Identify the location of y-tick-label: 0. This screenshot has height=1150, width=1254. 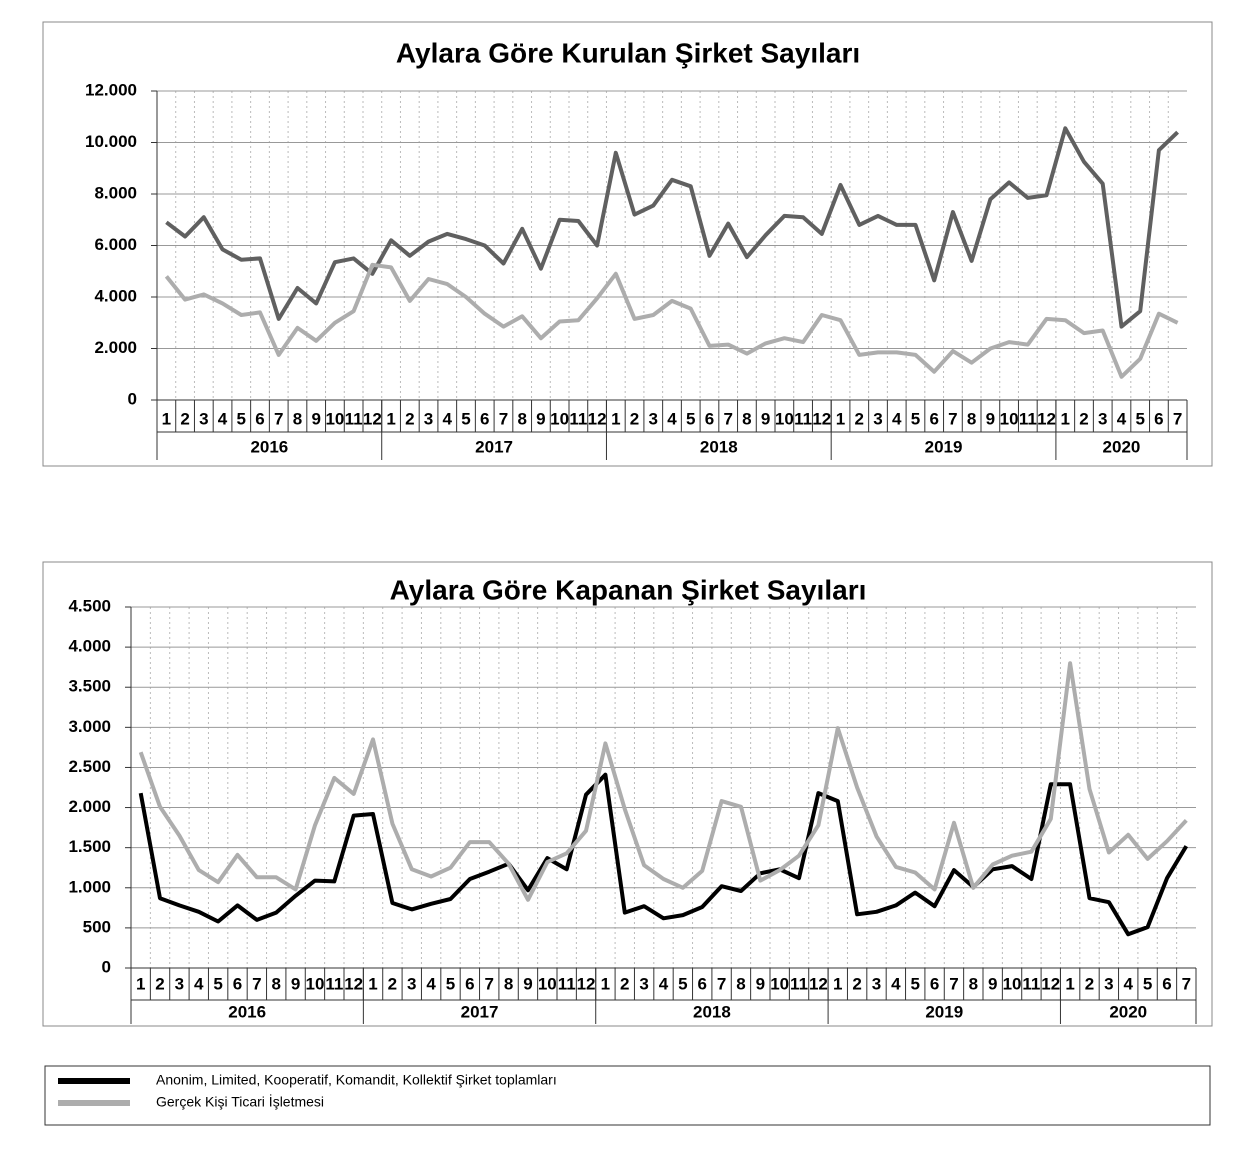
(132, 398).